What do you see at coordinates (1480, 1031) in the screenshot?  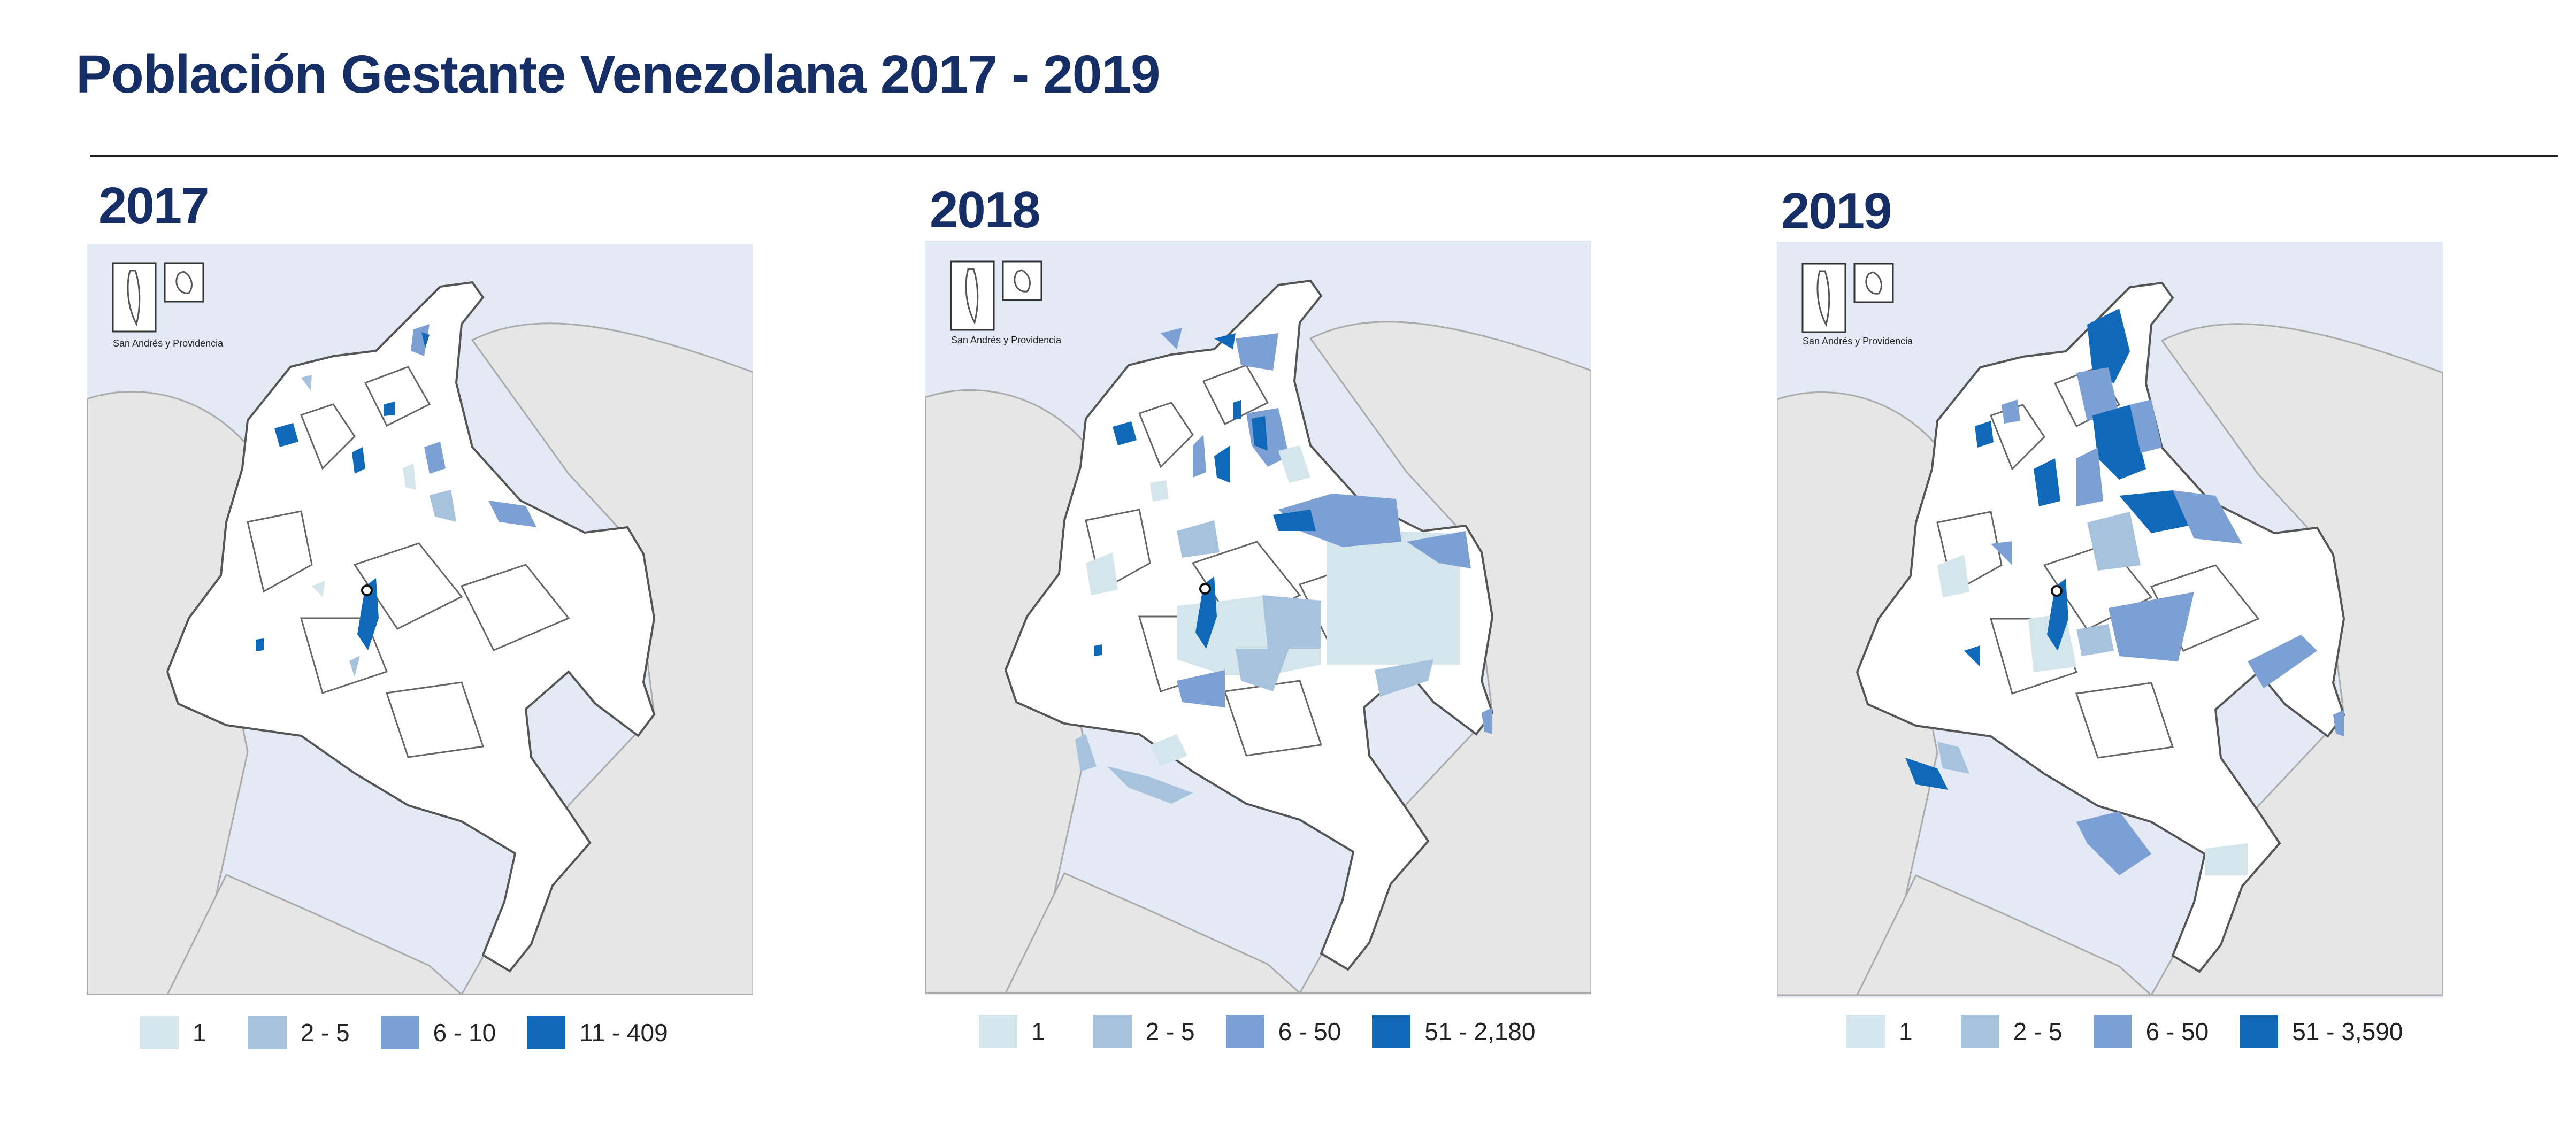 I see `legend-label: 51 - 2,180` at bounding box center [1480, 1031].